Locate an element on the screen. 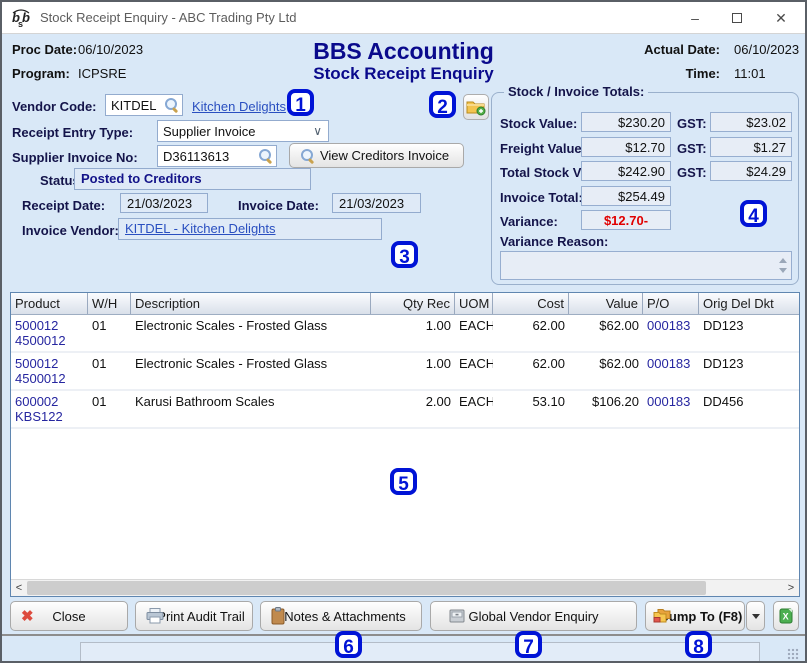  invoice-vendor-box: KITDEL - Kitchen Delights is located at coordinates (250, 229).